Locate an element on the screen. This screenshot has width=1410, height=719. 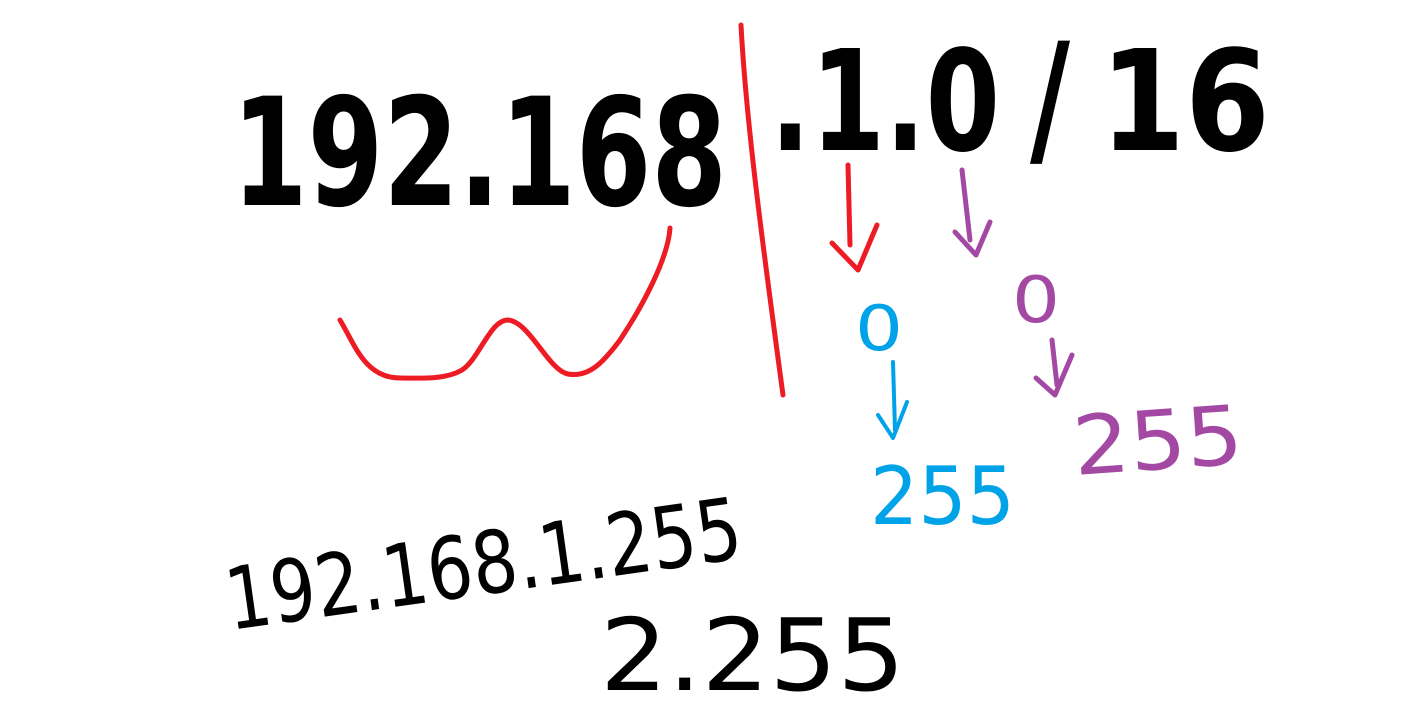
red-arrow-shaft is located at coordinates (849, 205).